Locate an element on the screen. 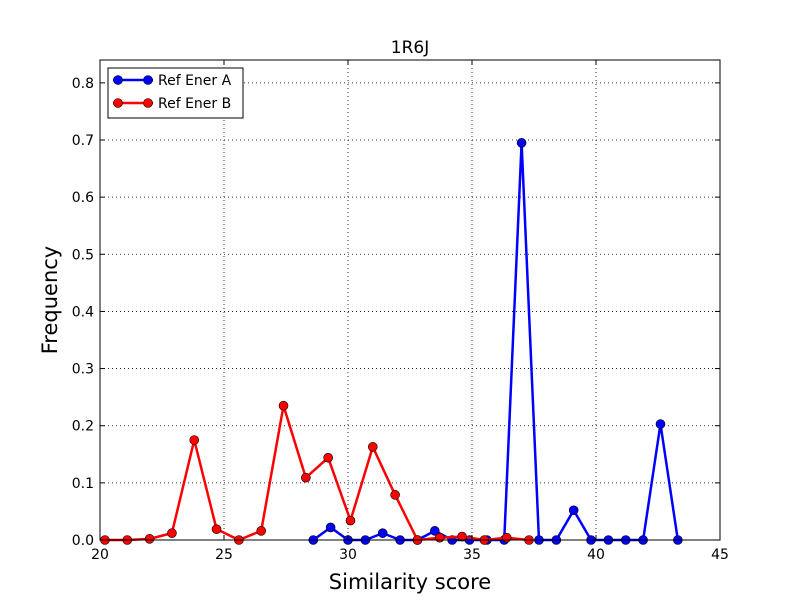 This screenshot has height=600, width=800. series-b is located at coordinates (317, 472).